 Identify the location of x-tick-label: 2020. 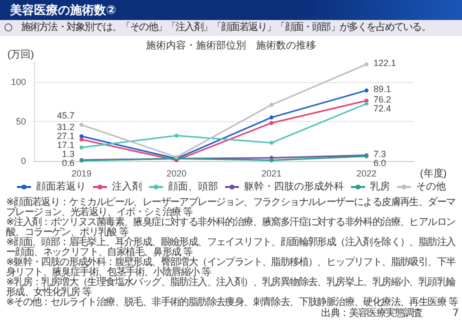
(176, 173).